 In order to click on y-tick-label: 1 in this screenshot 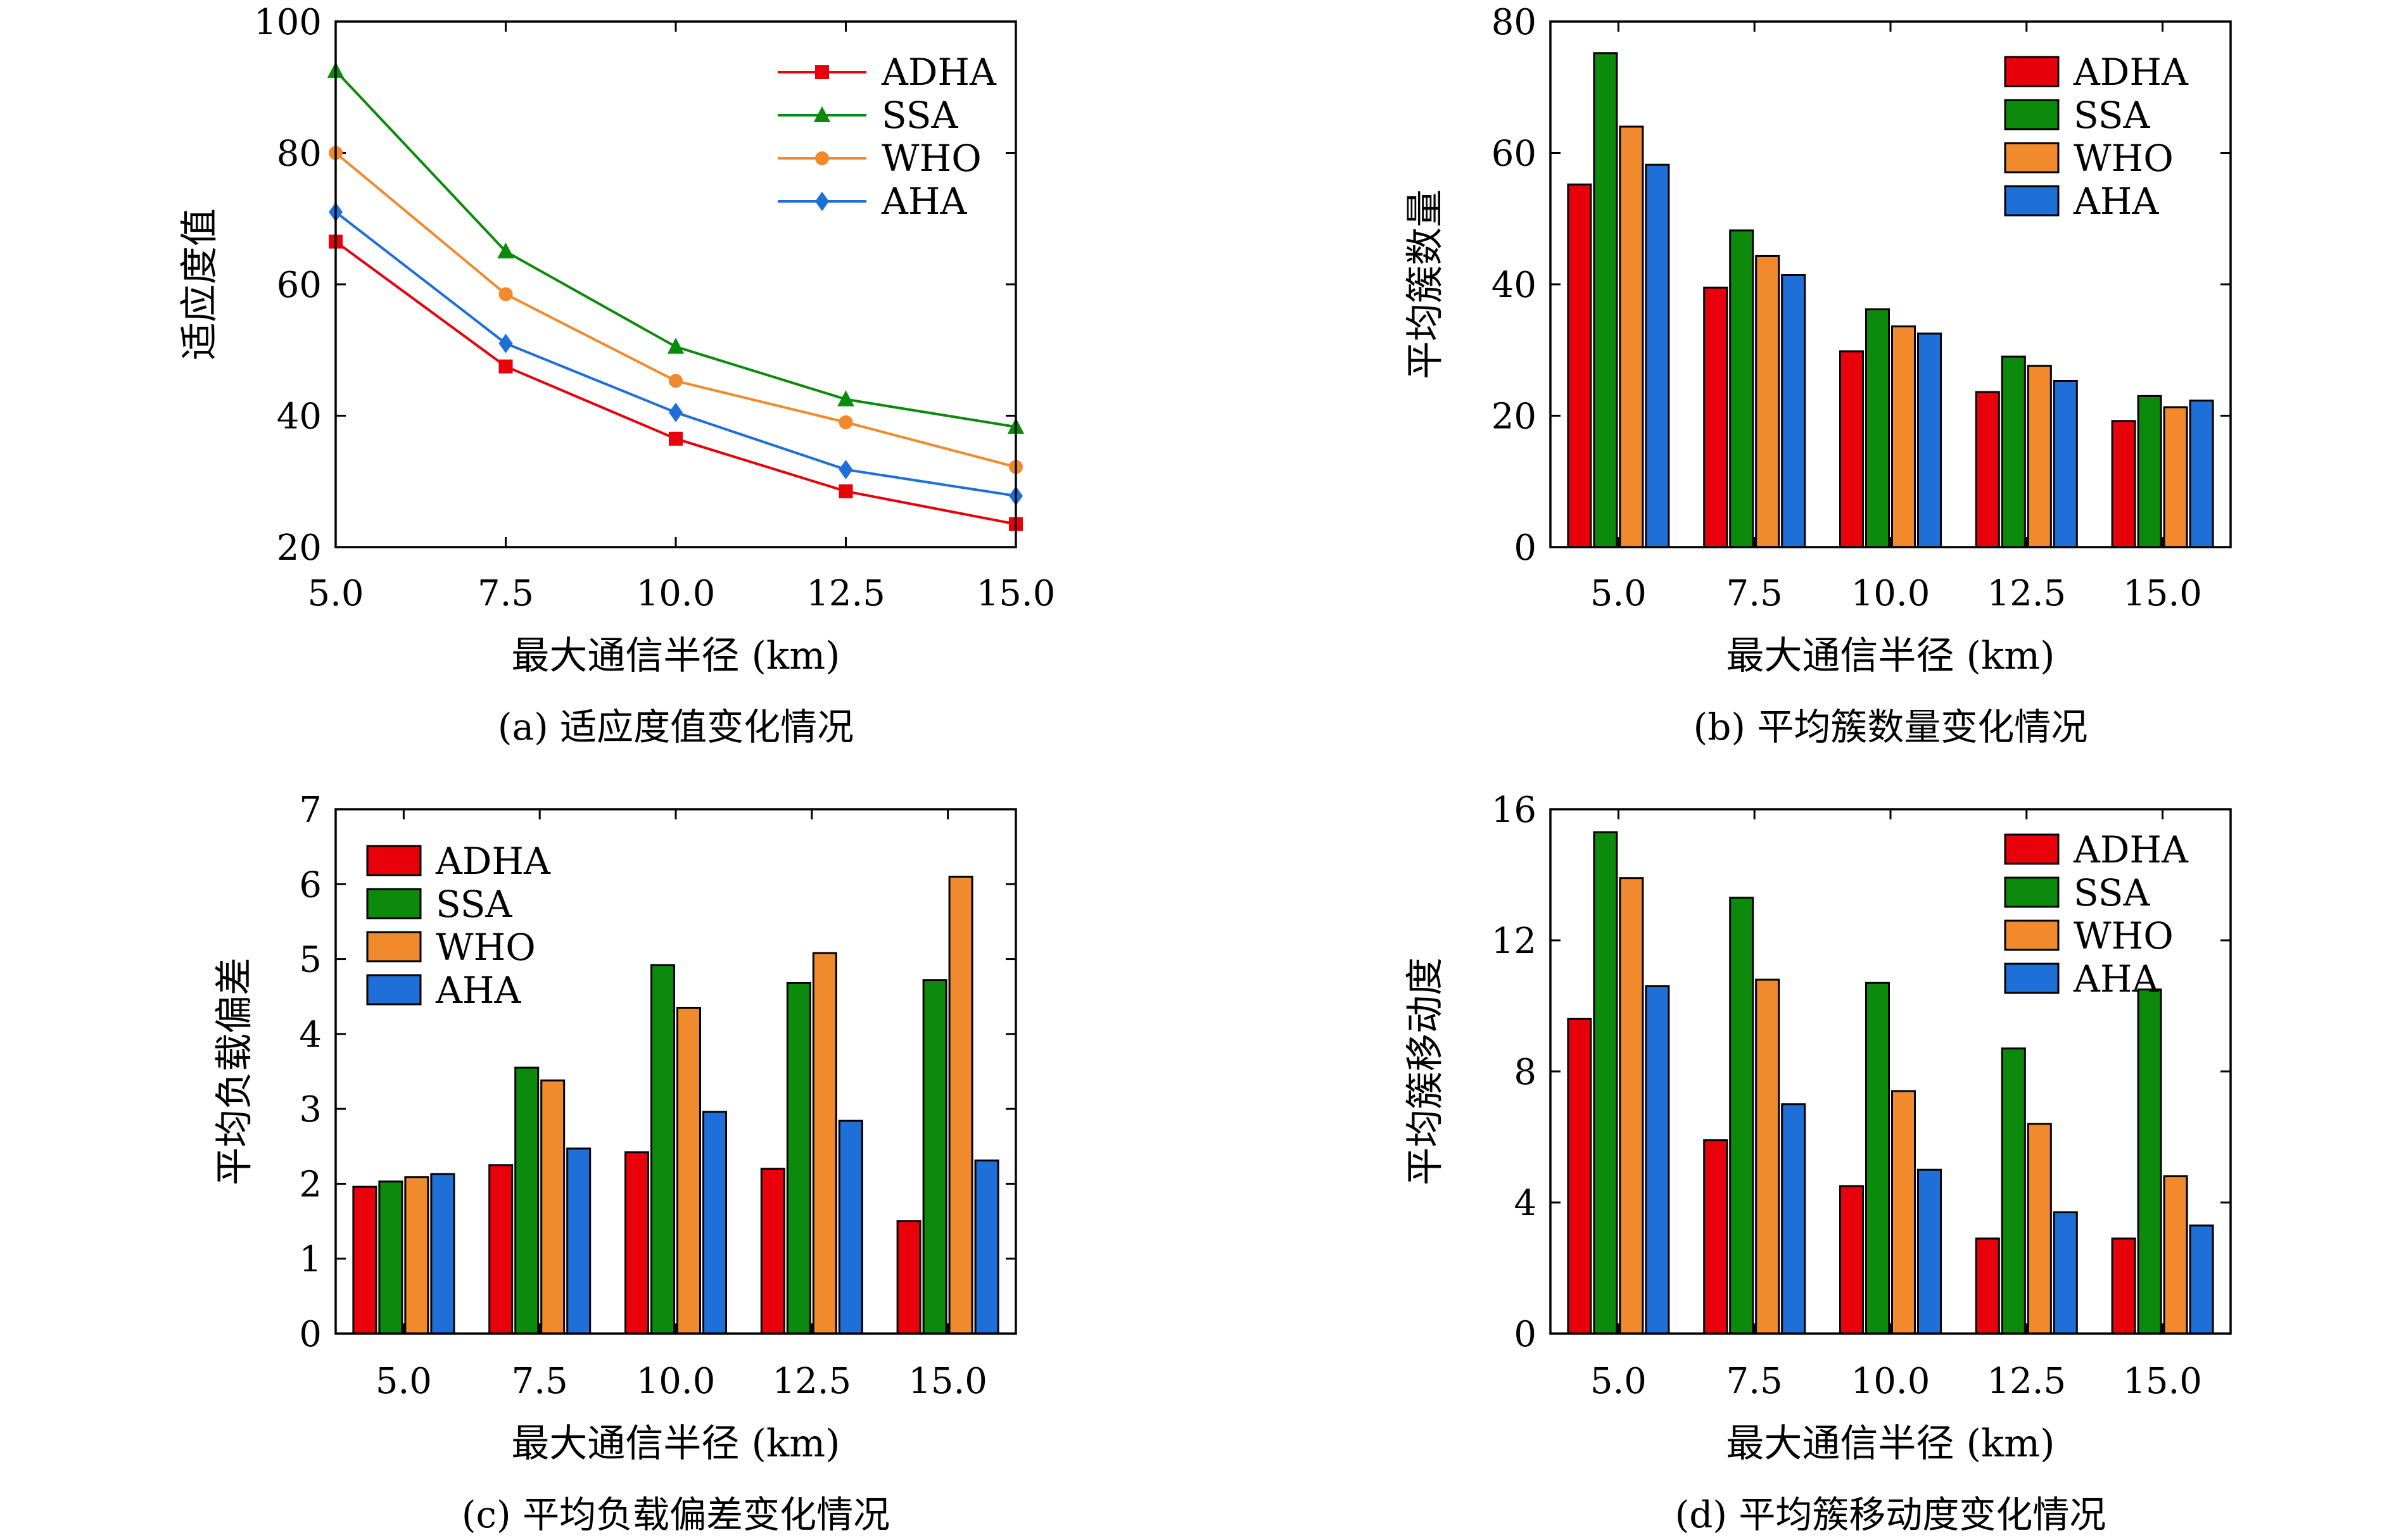, I will do `click(310, 1259)`.